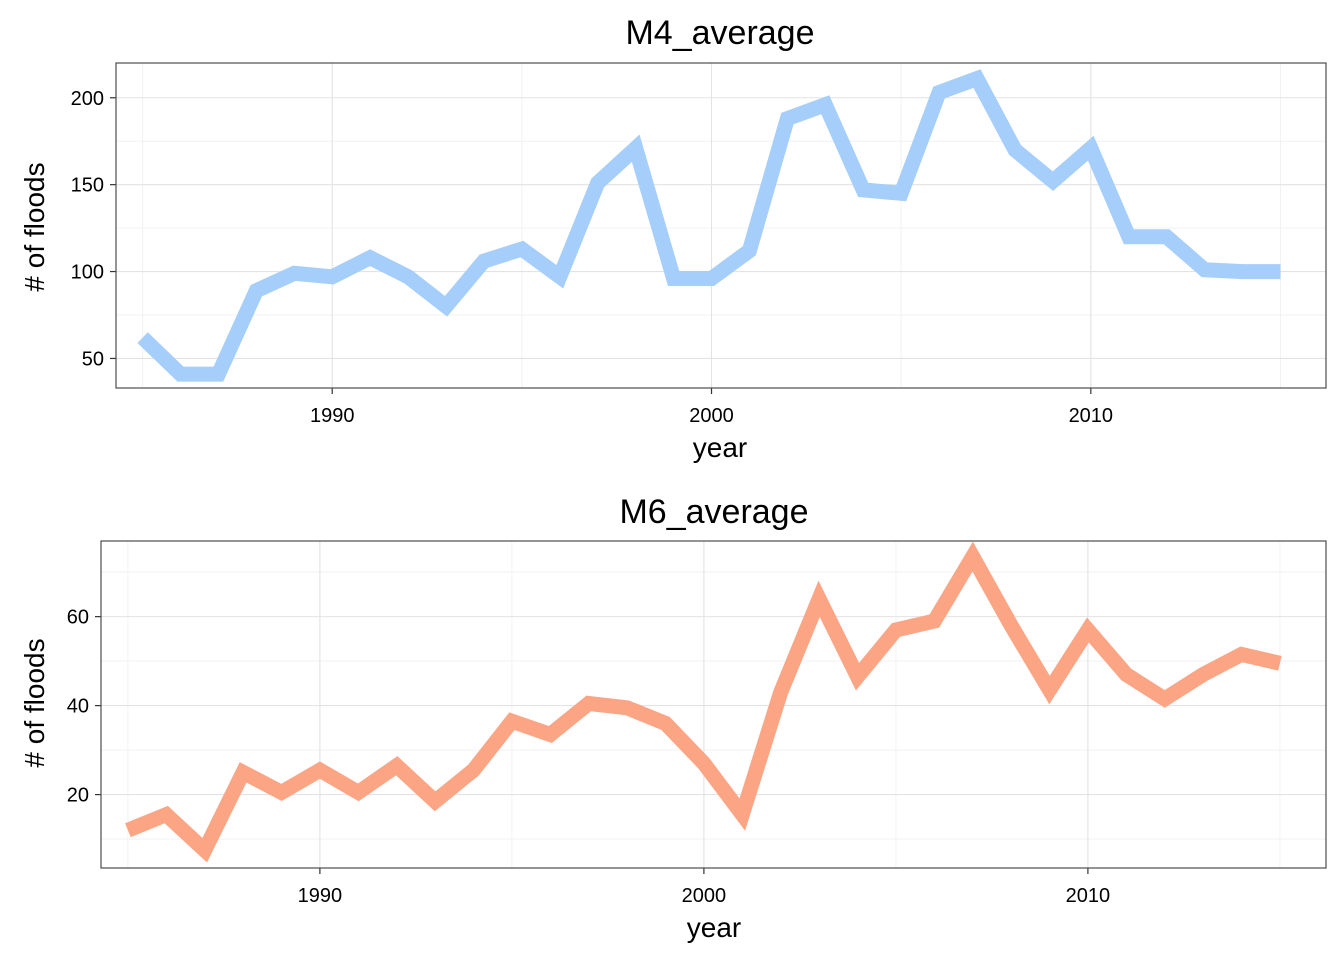 Image resolution: width=1344 pixels, height=960 pixels. What do you see at coordinates (87, 99) in the screenshot?
I see `y-tick-label: 200` at bounding box center [87, 99].